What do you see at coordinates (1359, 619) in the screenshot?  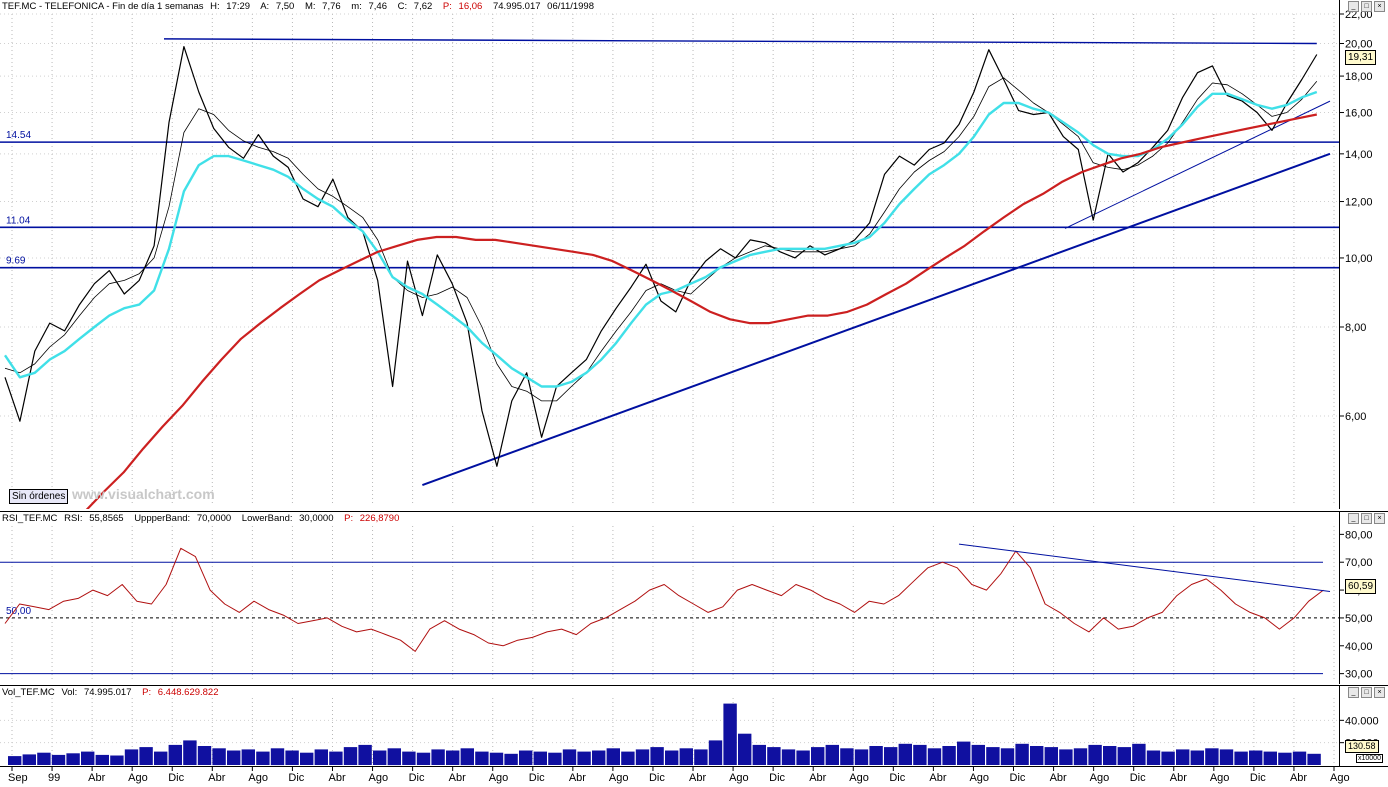 I see `y-tick-label: 50,00` at bounding box center [1359, 619].